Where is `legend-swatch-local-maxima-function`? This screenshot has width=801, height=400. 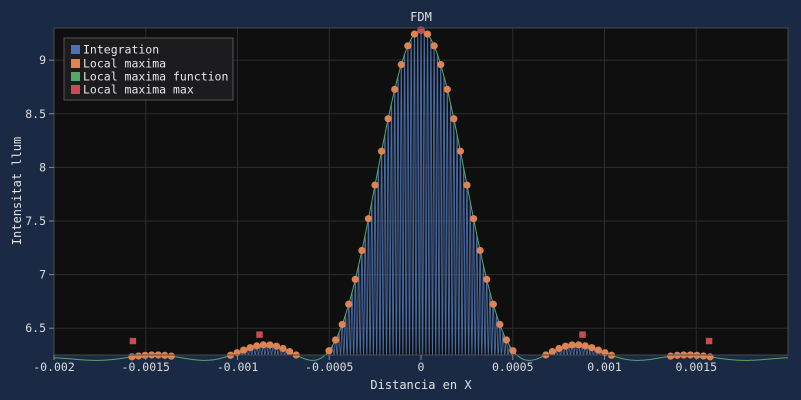 legend-swatch-local-maxima-function is located at coordinates (75, 76).